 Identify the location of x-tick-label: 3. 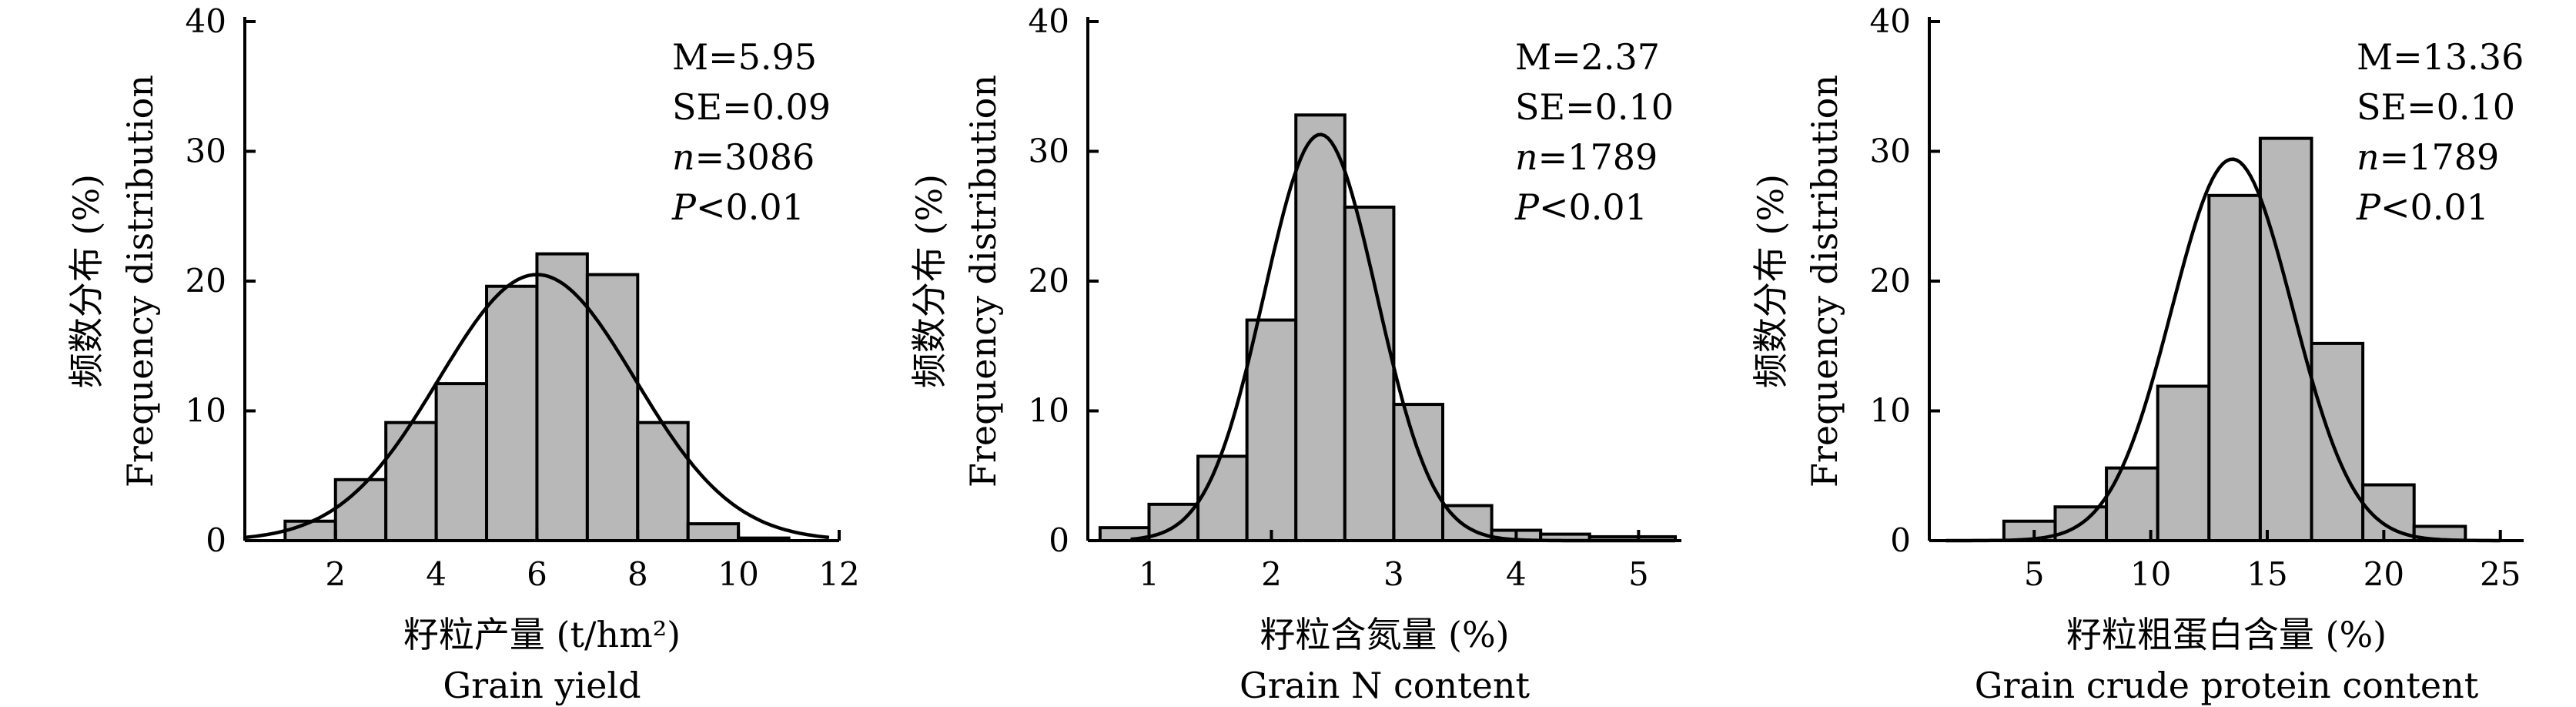
(1394, 574).